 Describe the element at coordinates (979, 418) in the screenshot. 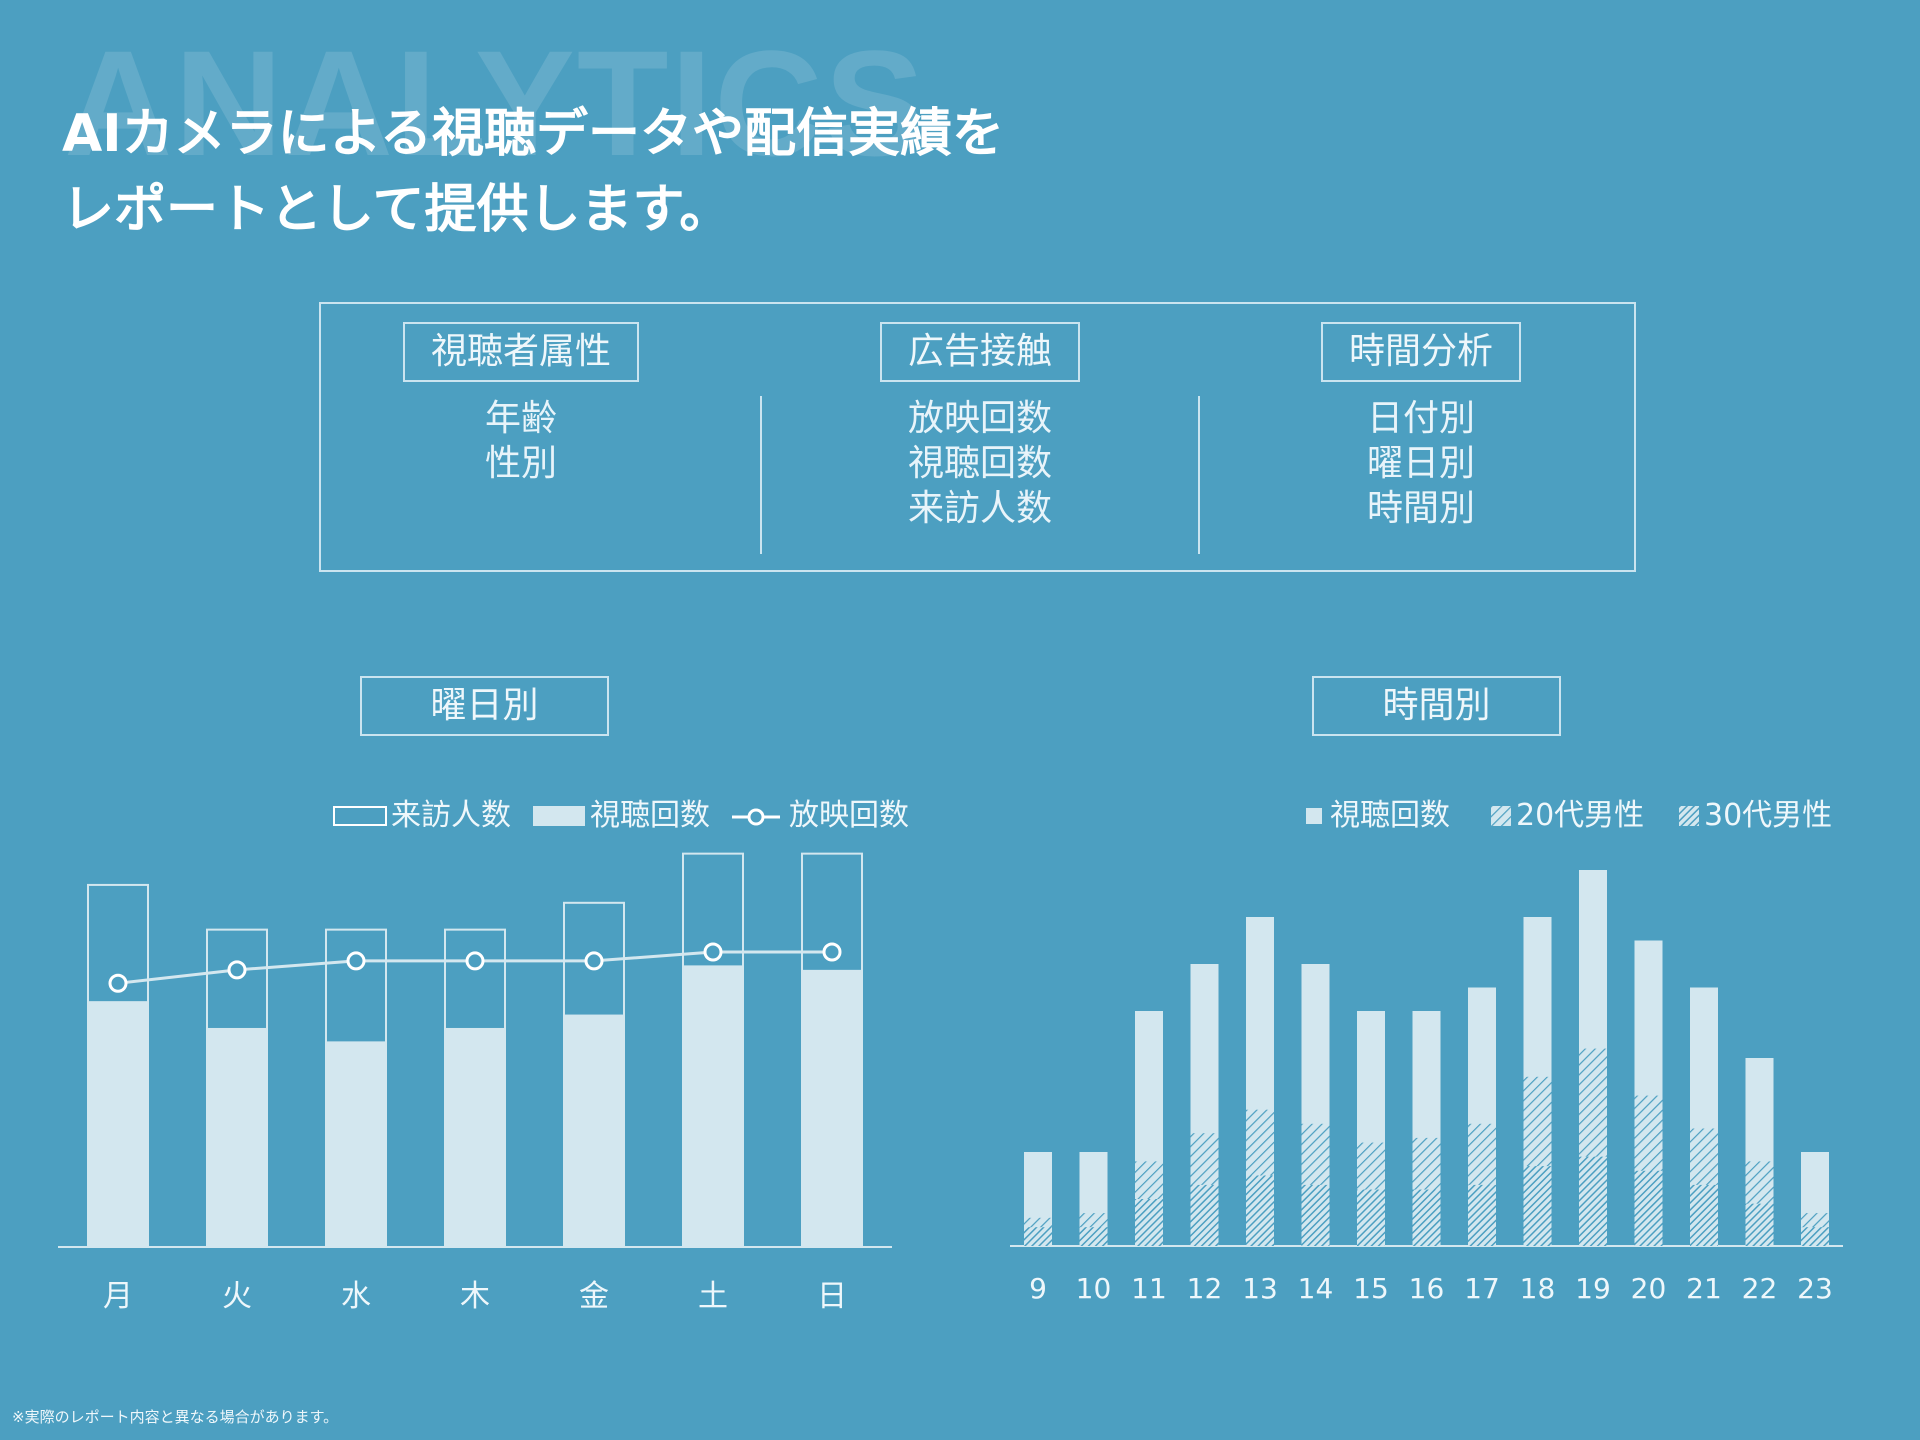

I see `summary-item: 放映回数` at that location.